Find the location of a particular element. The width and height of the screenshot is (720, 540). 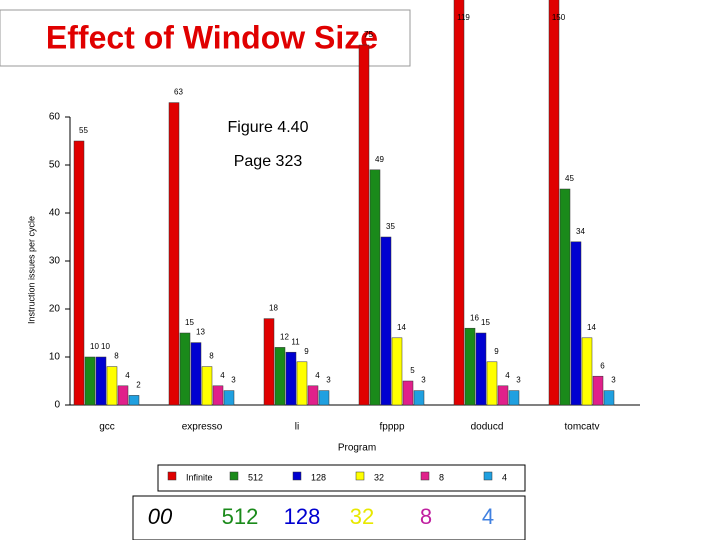

value-label: 75 is located at coordinates (368, 34).